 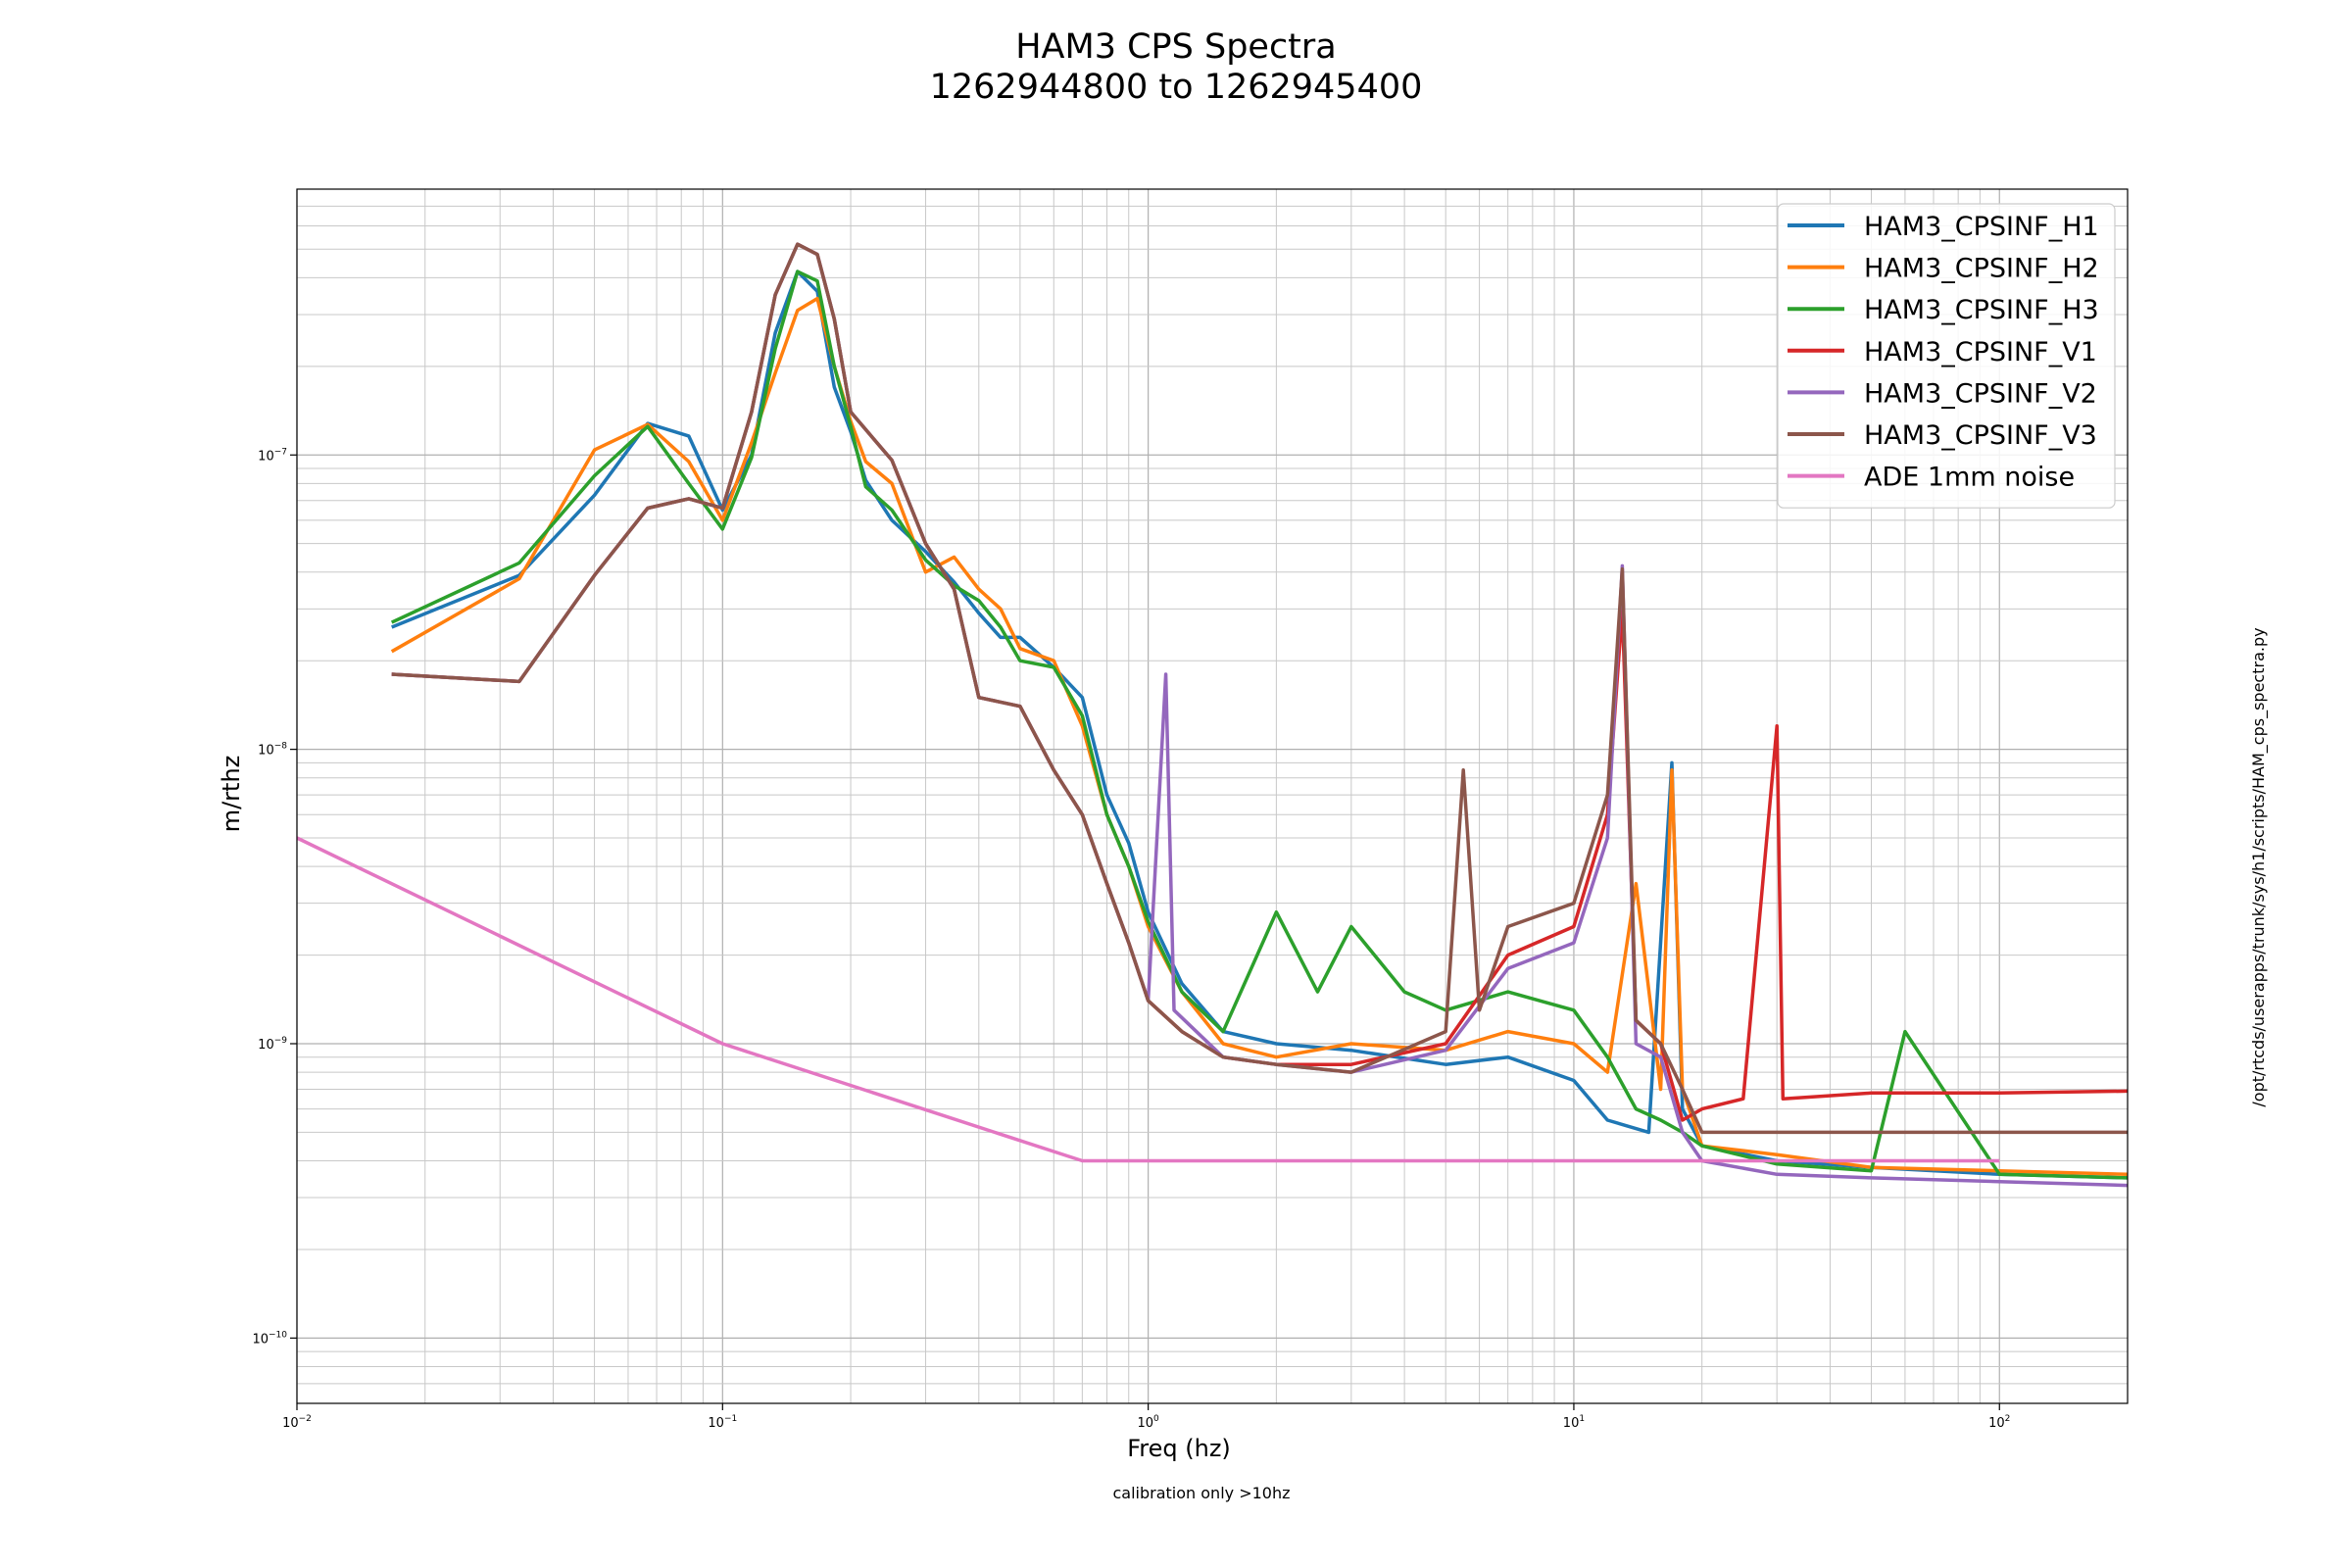 I want to click on x-tick-label: 10⁻¹, so click(x=722, y=1422).